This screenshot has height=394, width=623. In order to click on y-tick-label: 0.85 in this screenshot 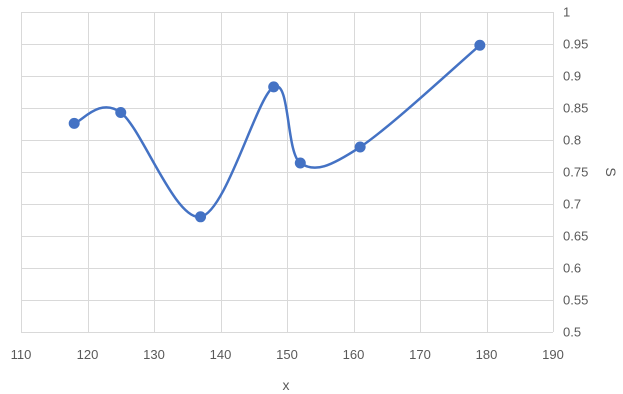, I will do `click(575, 108)`.